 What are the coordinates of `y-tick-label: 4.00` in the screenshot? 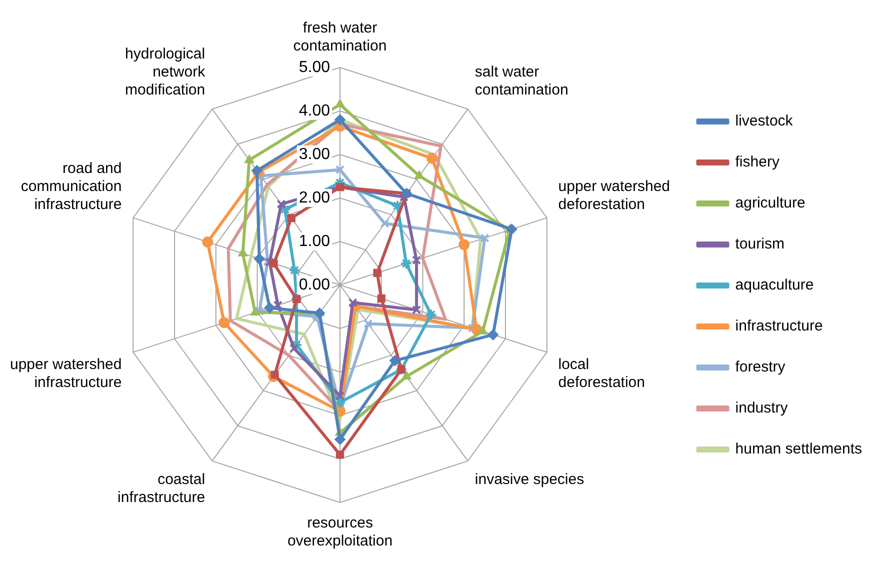 It's located at (314, 111).